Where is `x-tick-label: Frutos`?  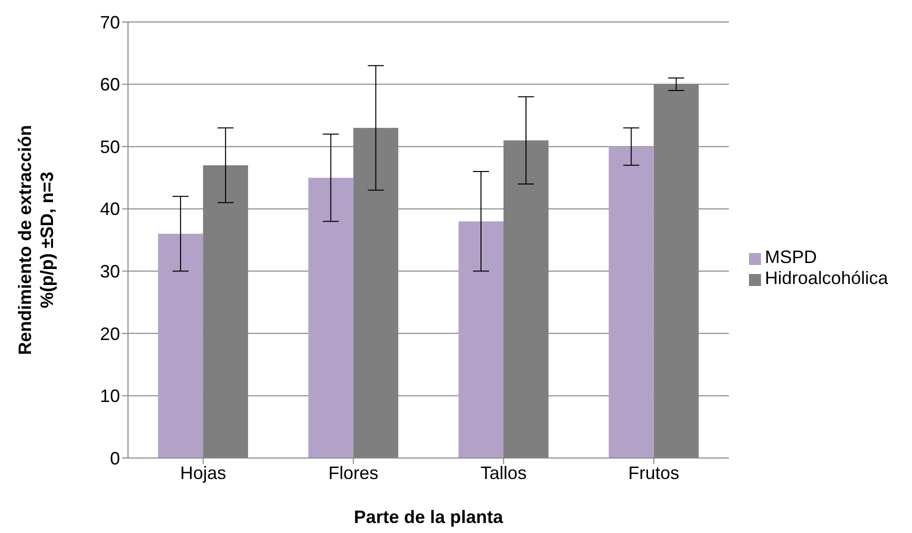
x-tick-label: Frutos is located at coordinates (654, 472).